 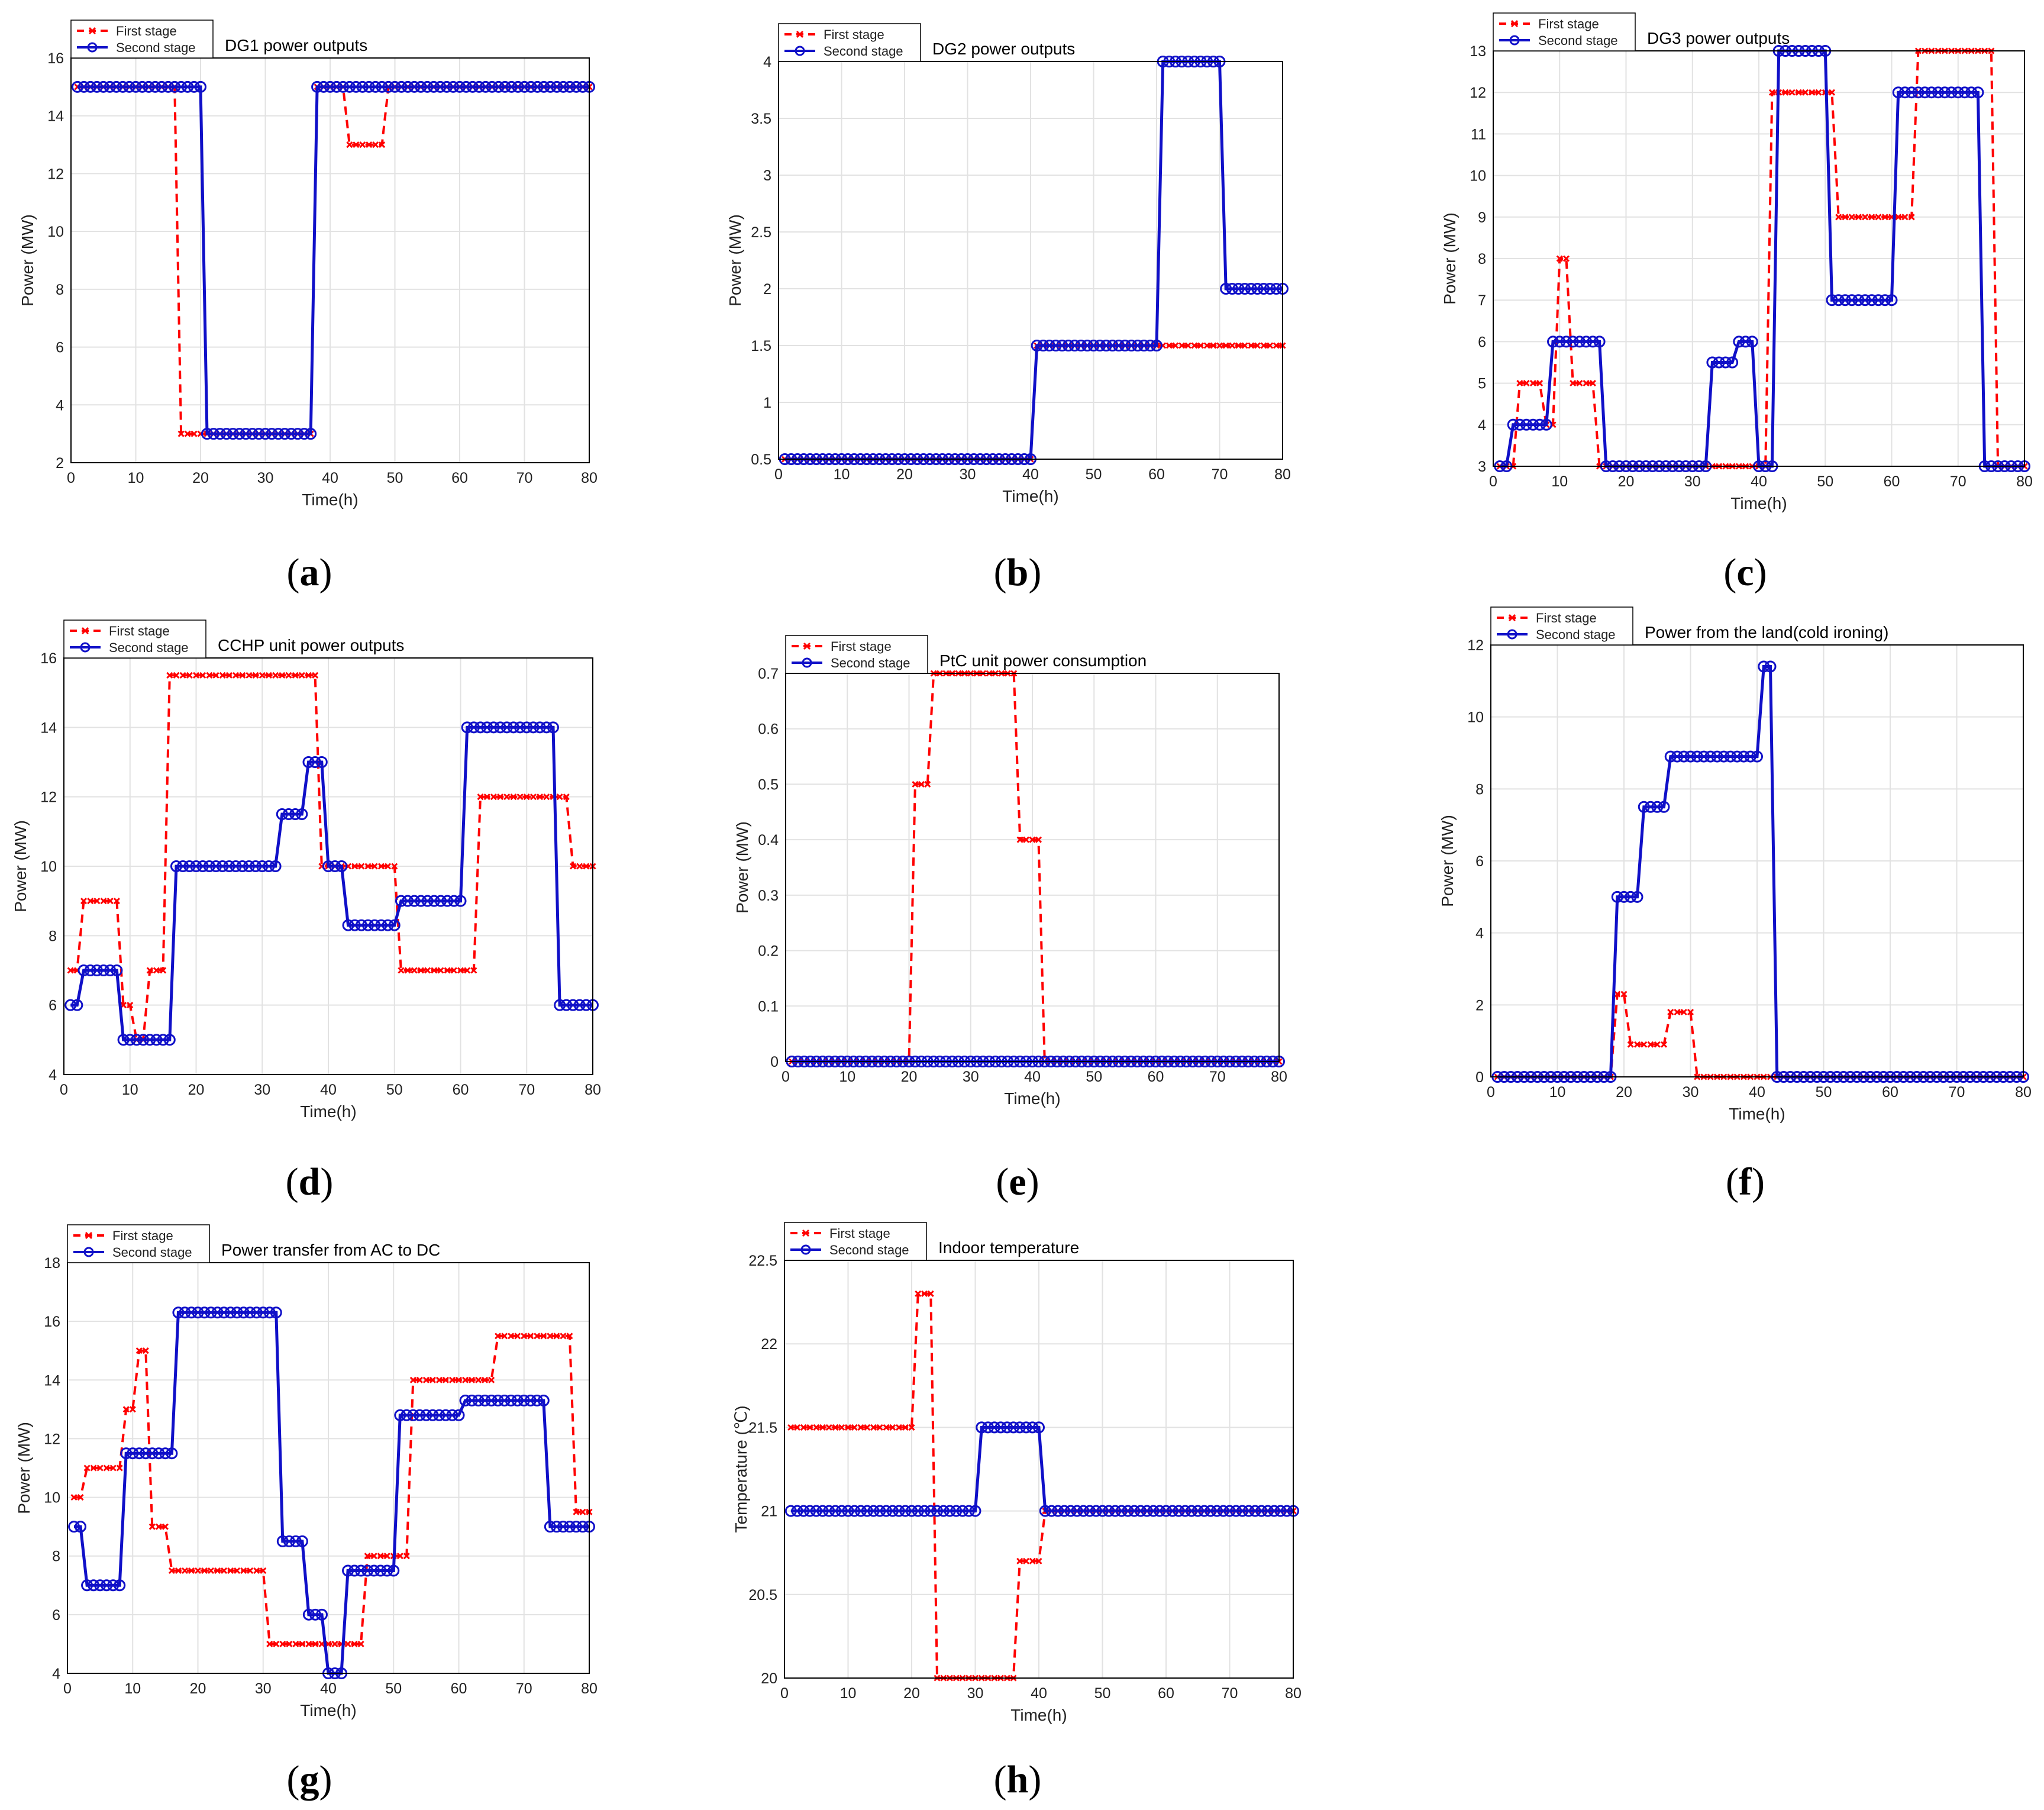 I want to click on legend-second-marker, so click(x=805, y=1249).